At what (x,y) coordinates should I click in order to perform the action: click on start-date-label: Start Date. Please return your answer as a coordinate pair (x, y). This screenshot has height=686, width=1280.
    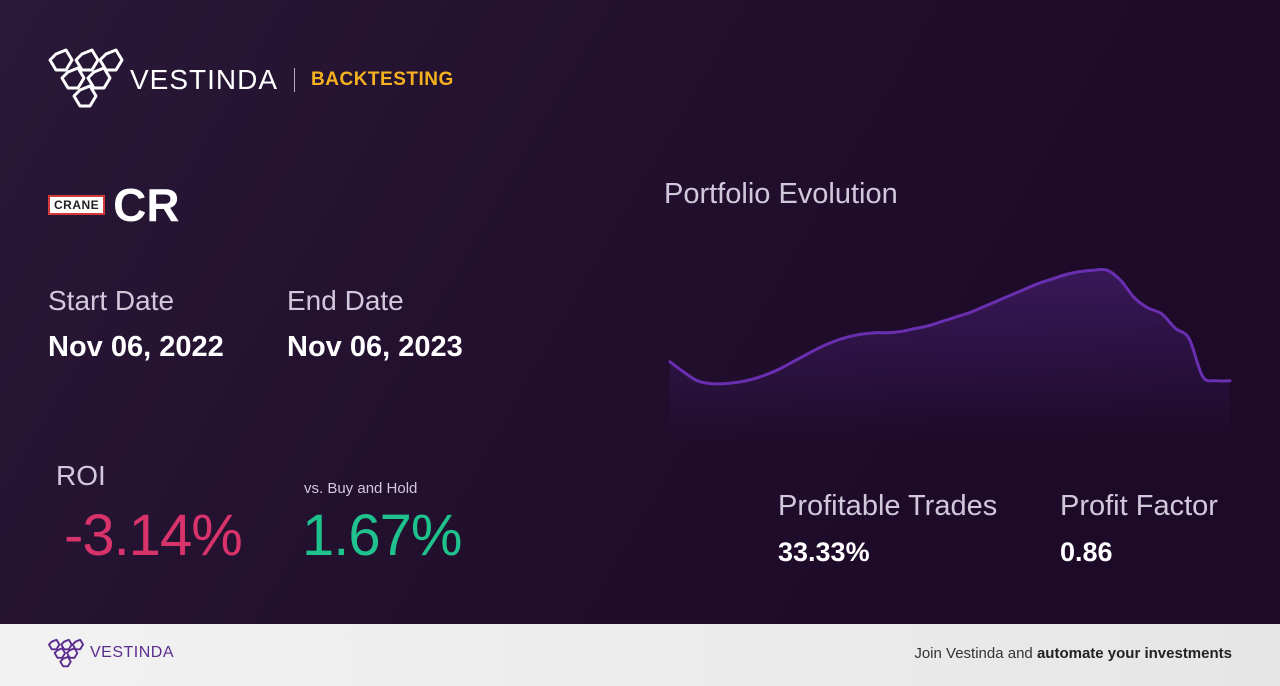
    Looking at the image, I should click on (111, 300).